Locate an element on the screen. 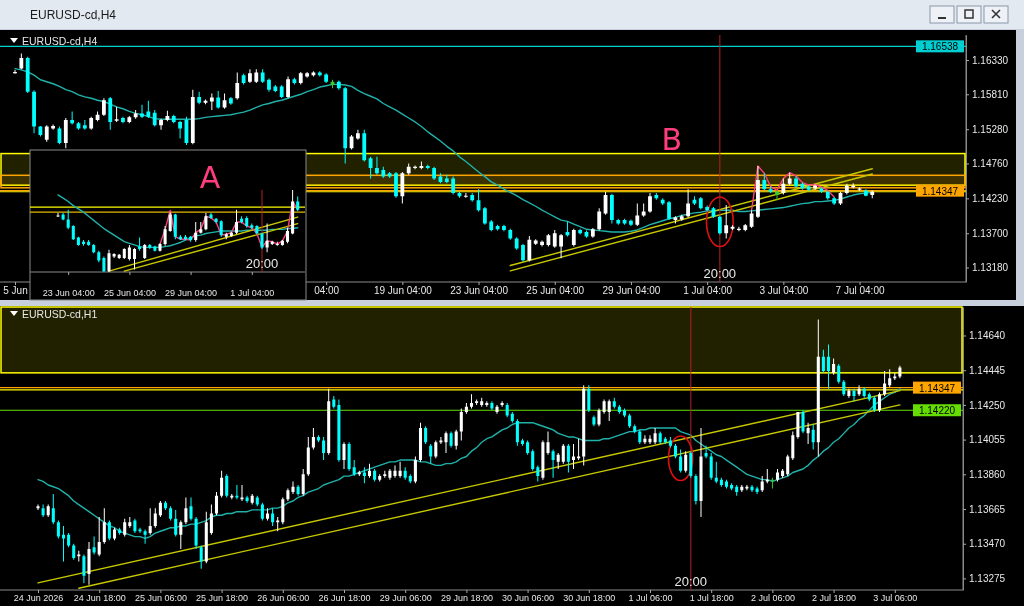 The image size is (1024, 606). x-tick-label: 25 Jun 06:00 is located at coordinates (160, 598).